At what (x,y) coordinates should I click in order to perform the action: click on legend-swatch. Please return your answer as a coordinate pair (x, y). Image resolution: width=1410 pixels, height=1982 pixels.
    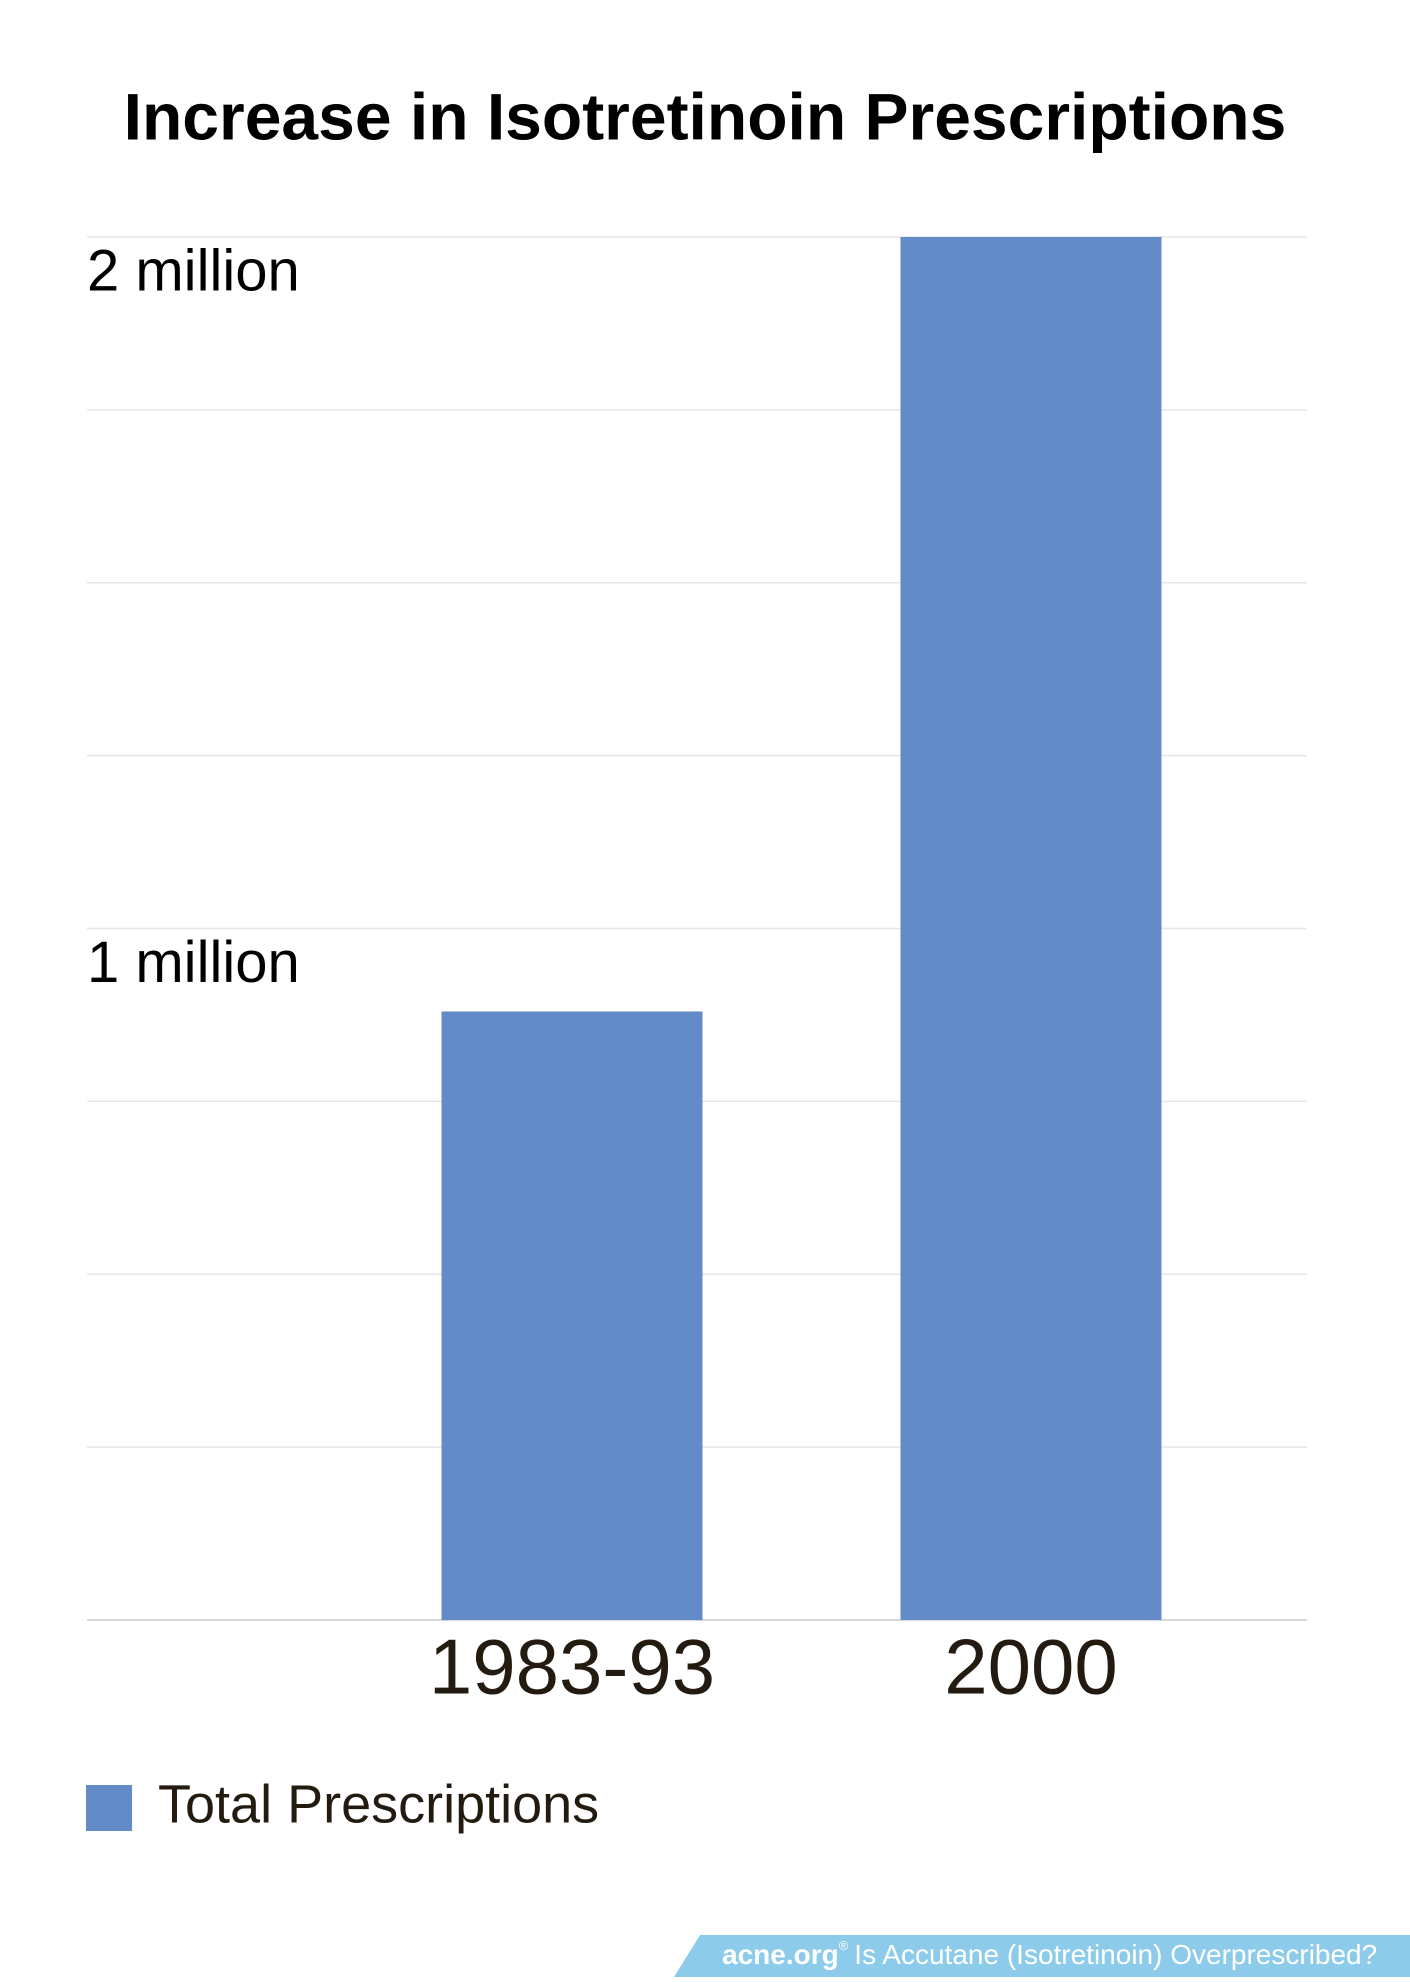
    Looking at the image, I should click on (109, 1808).